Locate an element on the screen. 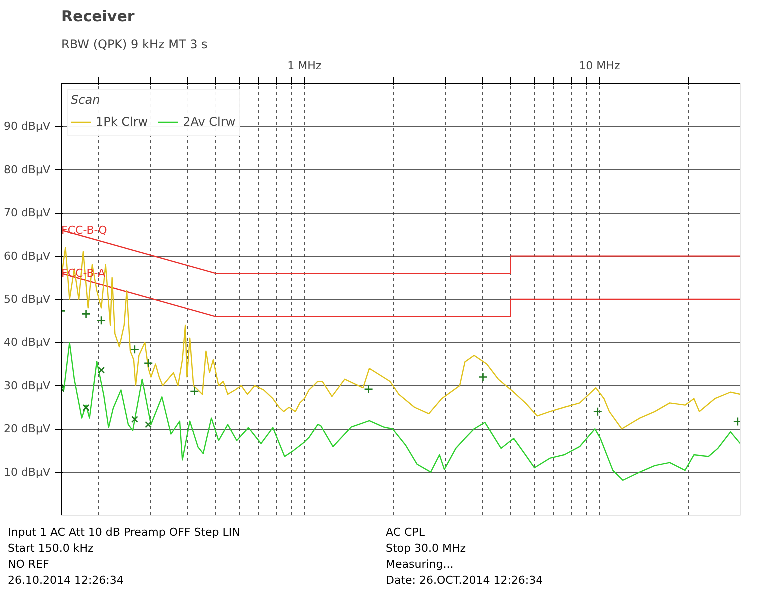  y-tick-label: 30 dBµV is located at coordinates (27, 385).